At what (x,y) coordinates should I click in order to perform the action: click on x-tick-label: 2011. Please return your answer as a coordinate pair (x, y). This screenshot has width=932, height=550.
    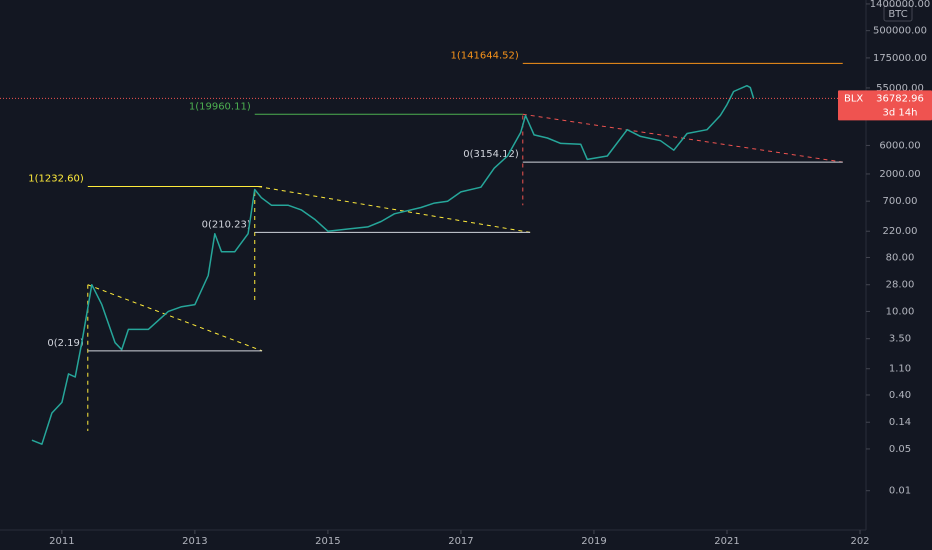
    Looking at the image, I should click on (61, 541).